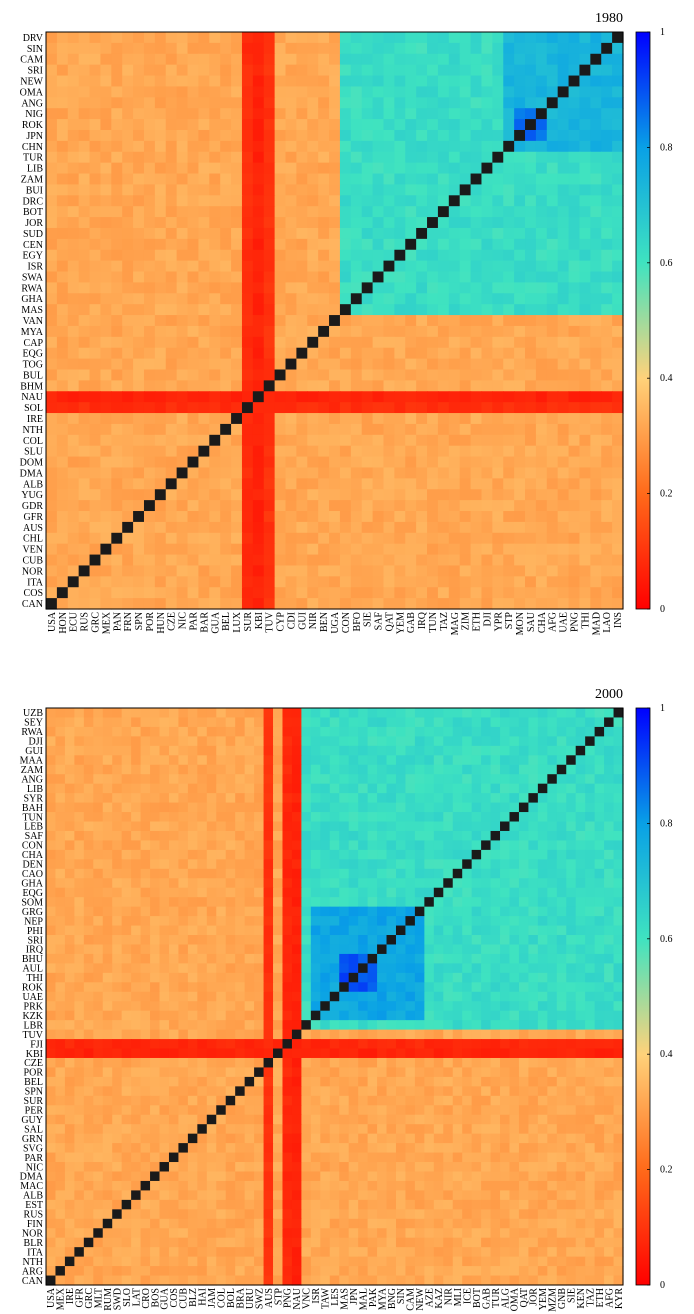 This screenshot has width=694, height=1314. Describe the element at coordinates (35, 49) in the screenshot. I see `y-tick-label: SIN` at that location.